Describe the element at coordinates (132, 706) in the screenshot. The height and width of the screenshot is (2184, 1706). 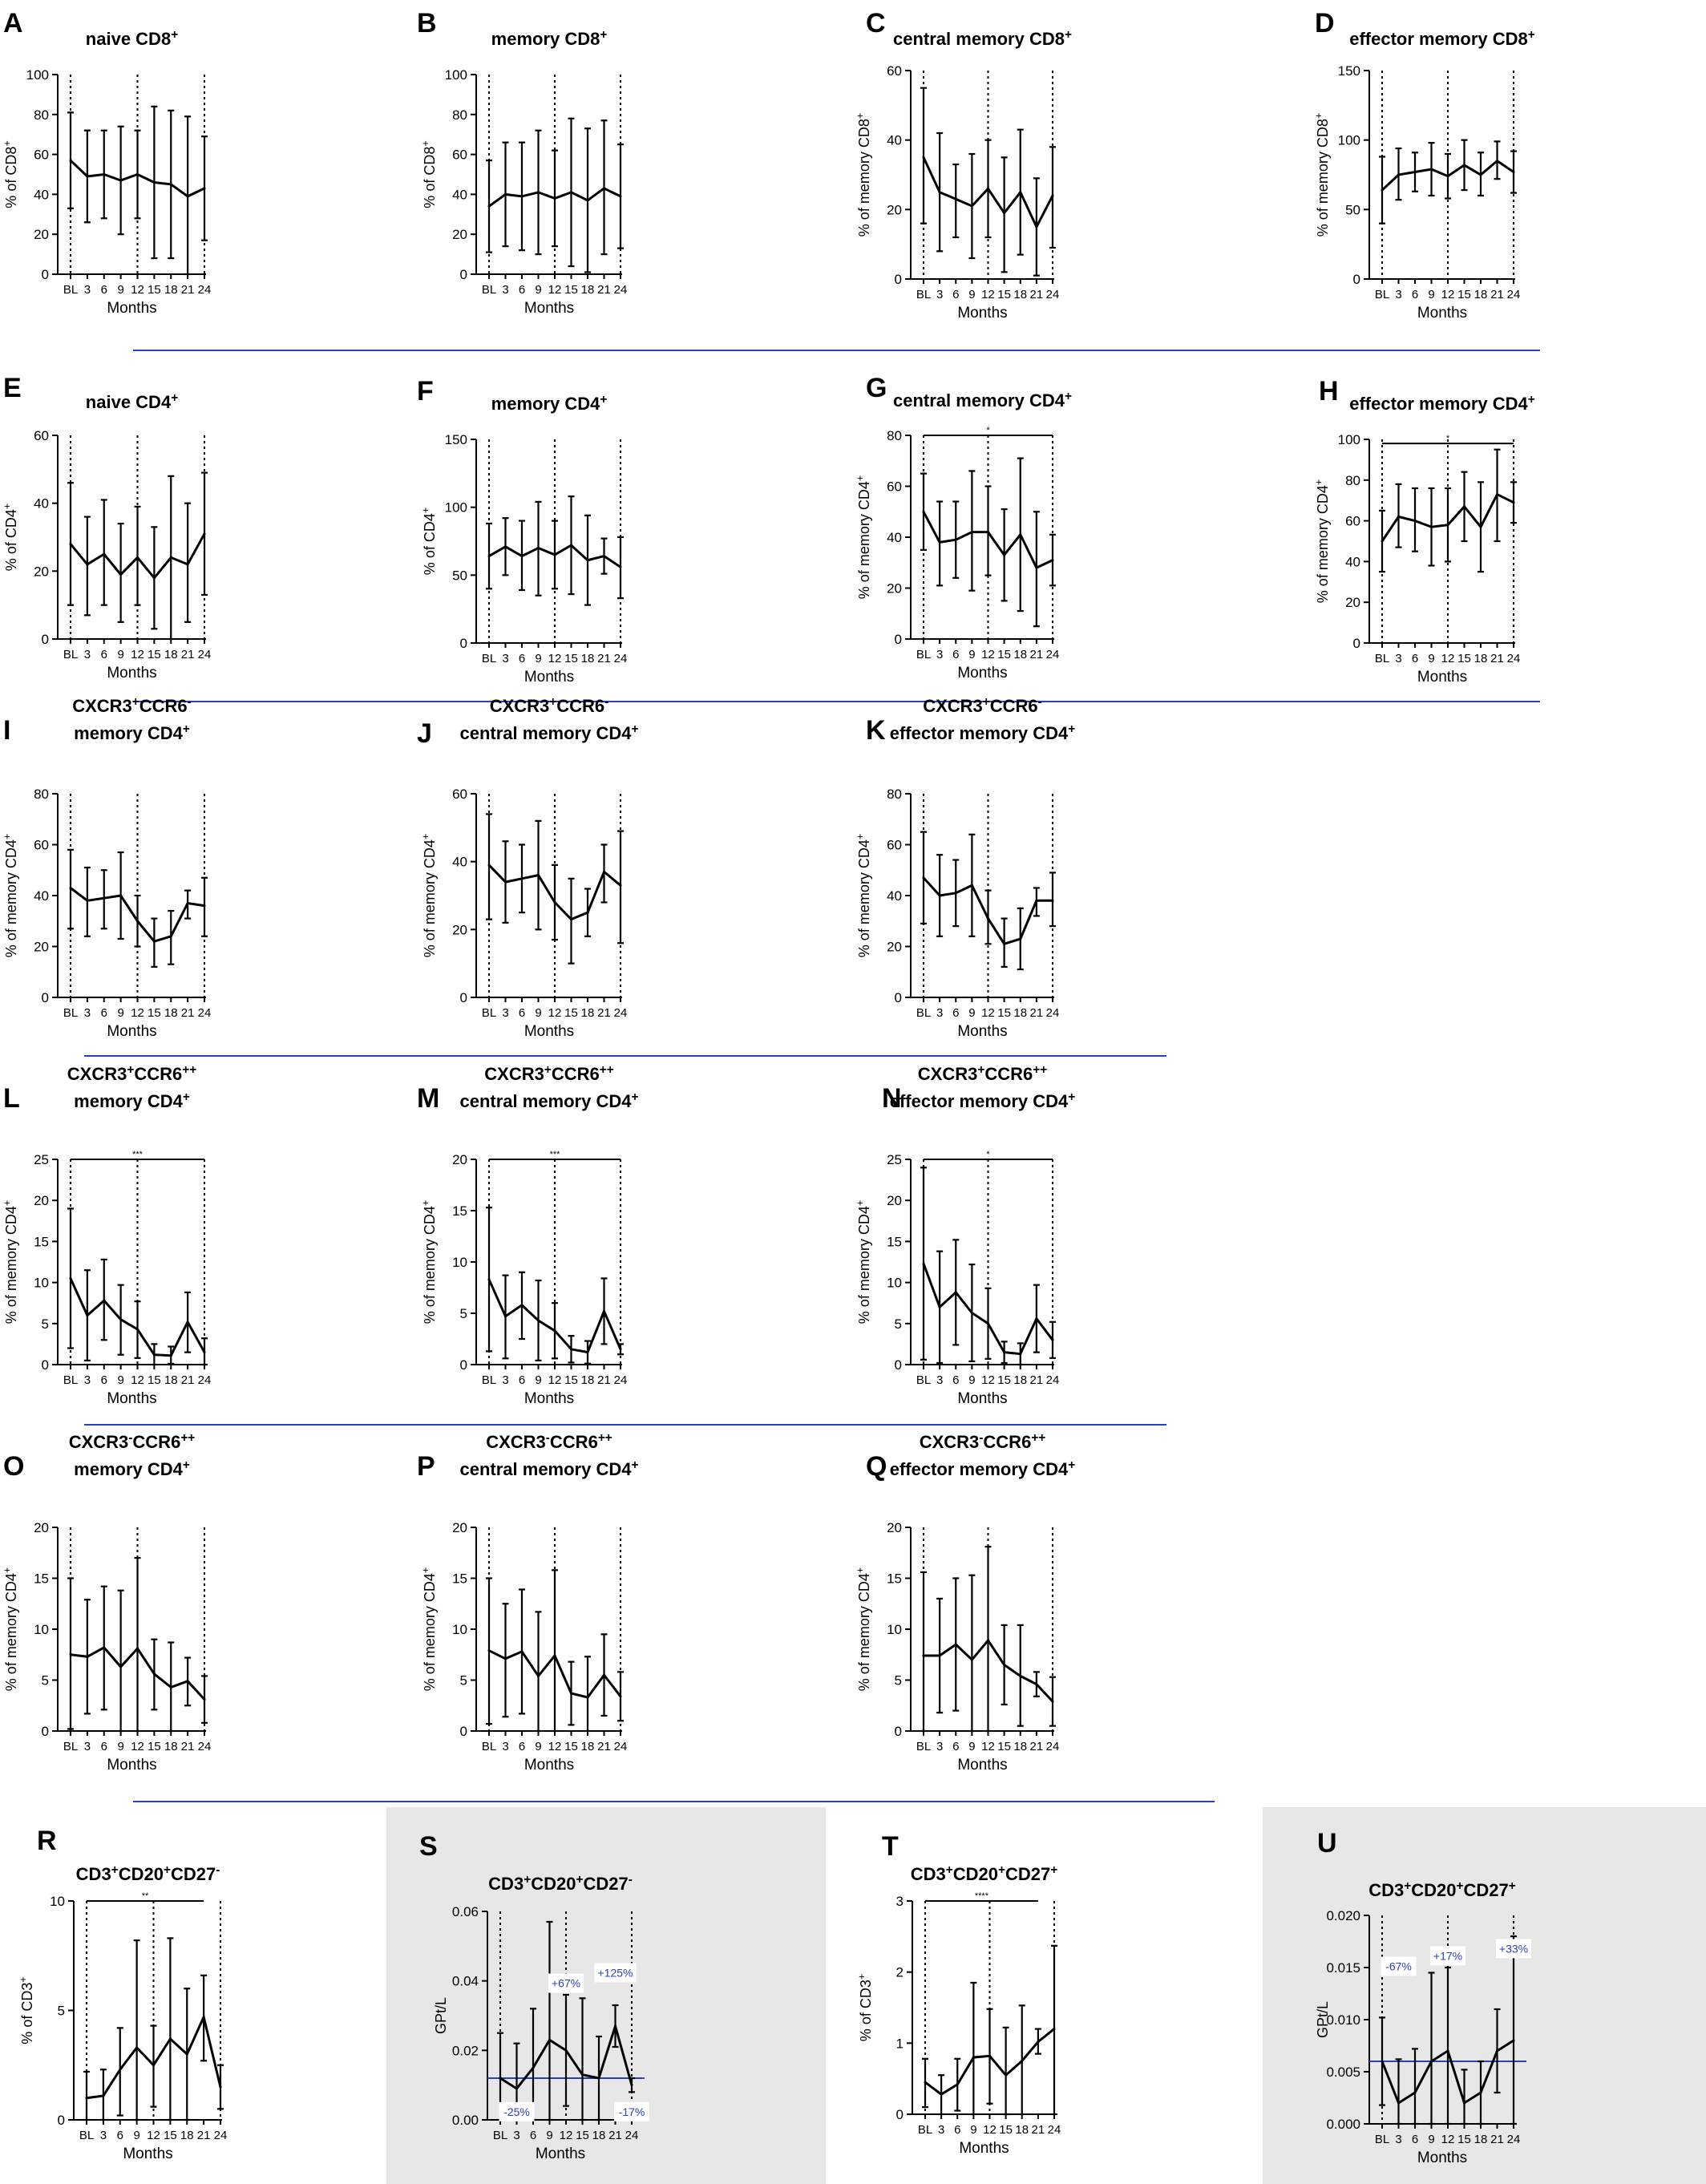
I see `panel-title-line1-I: CXCR3+CCR6-` at that location.